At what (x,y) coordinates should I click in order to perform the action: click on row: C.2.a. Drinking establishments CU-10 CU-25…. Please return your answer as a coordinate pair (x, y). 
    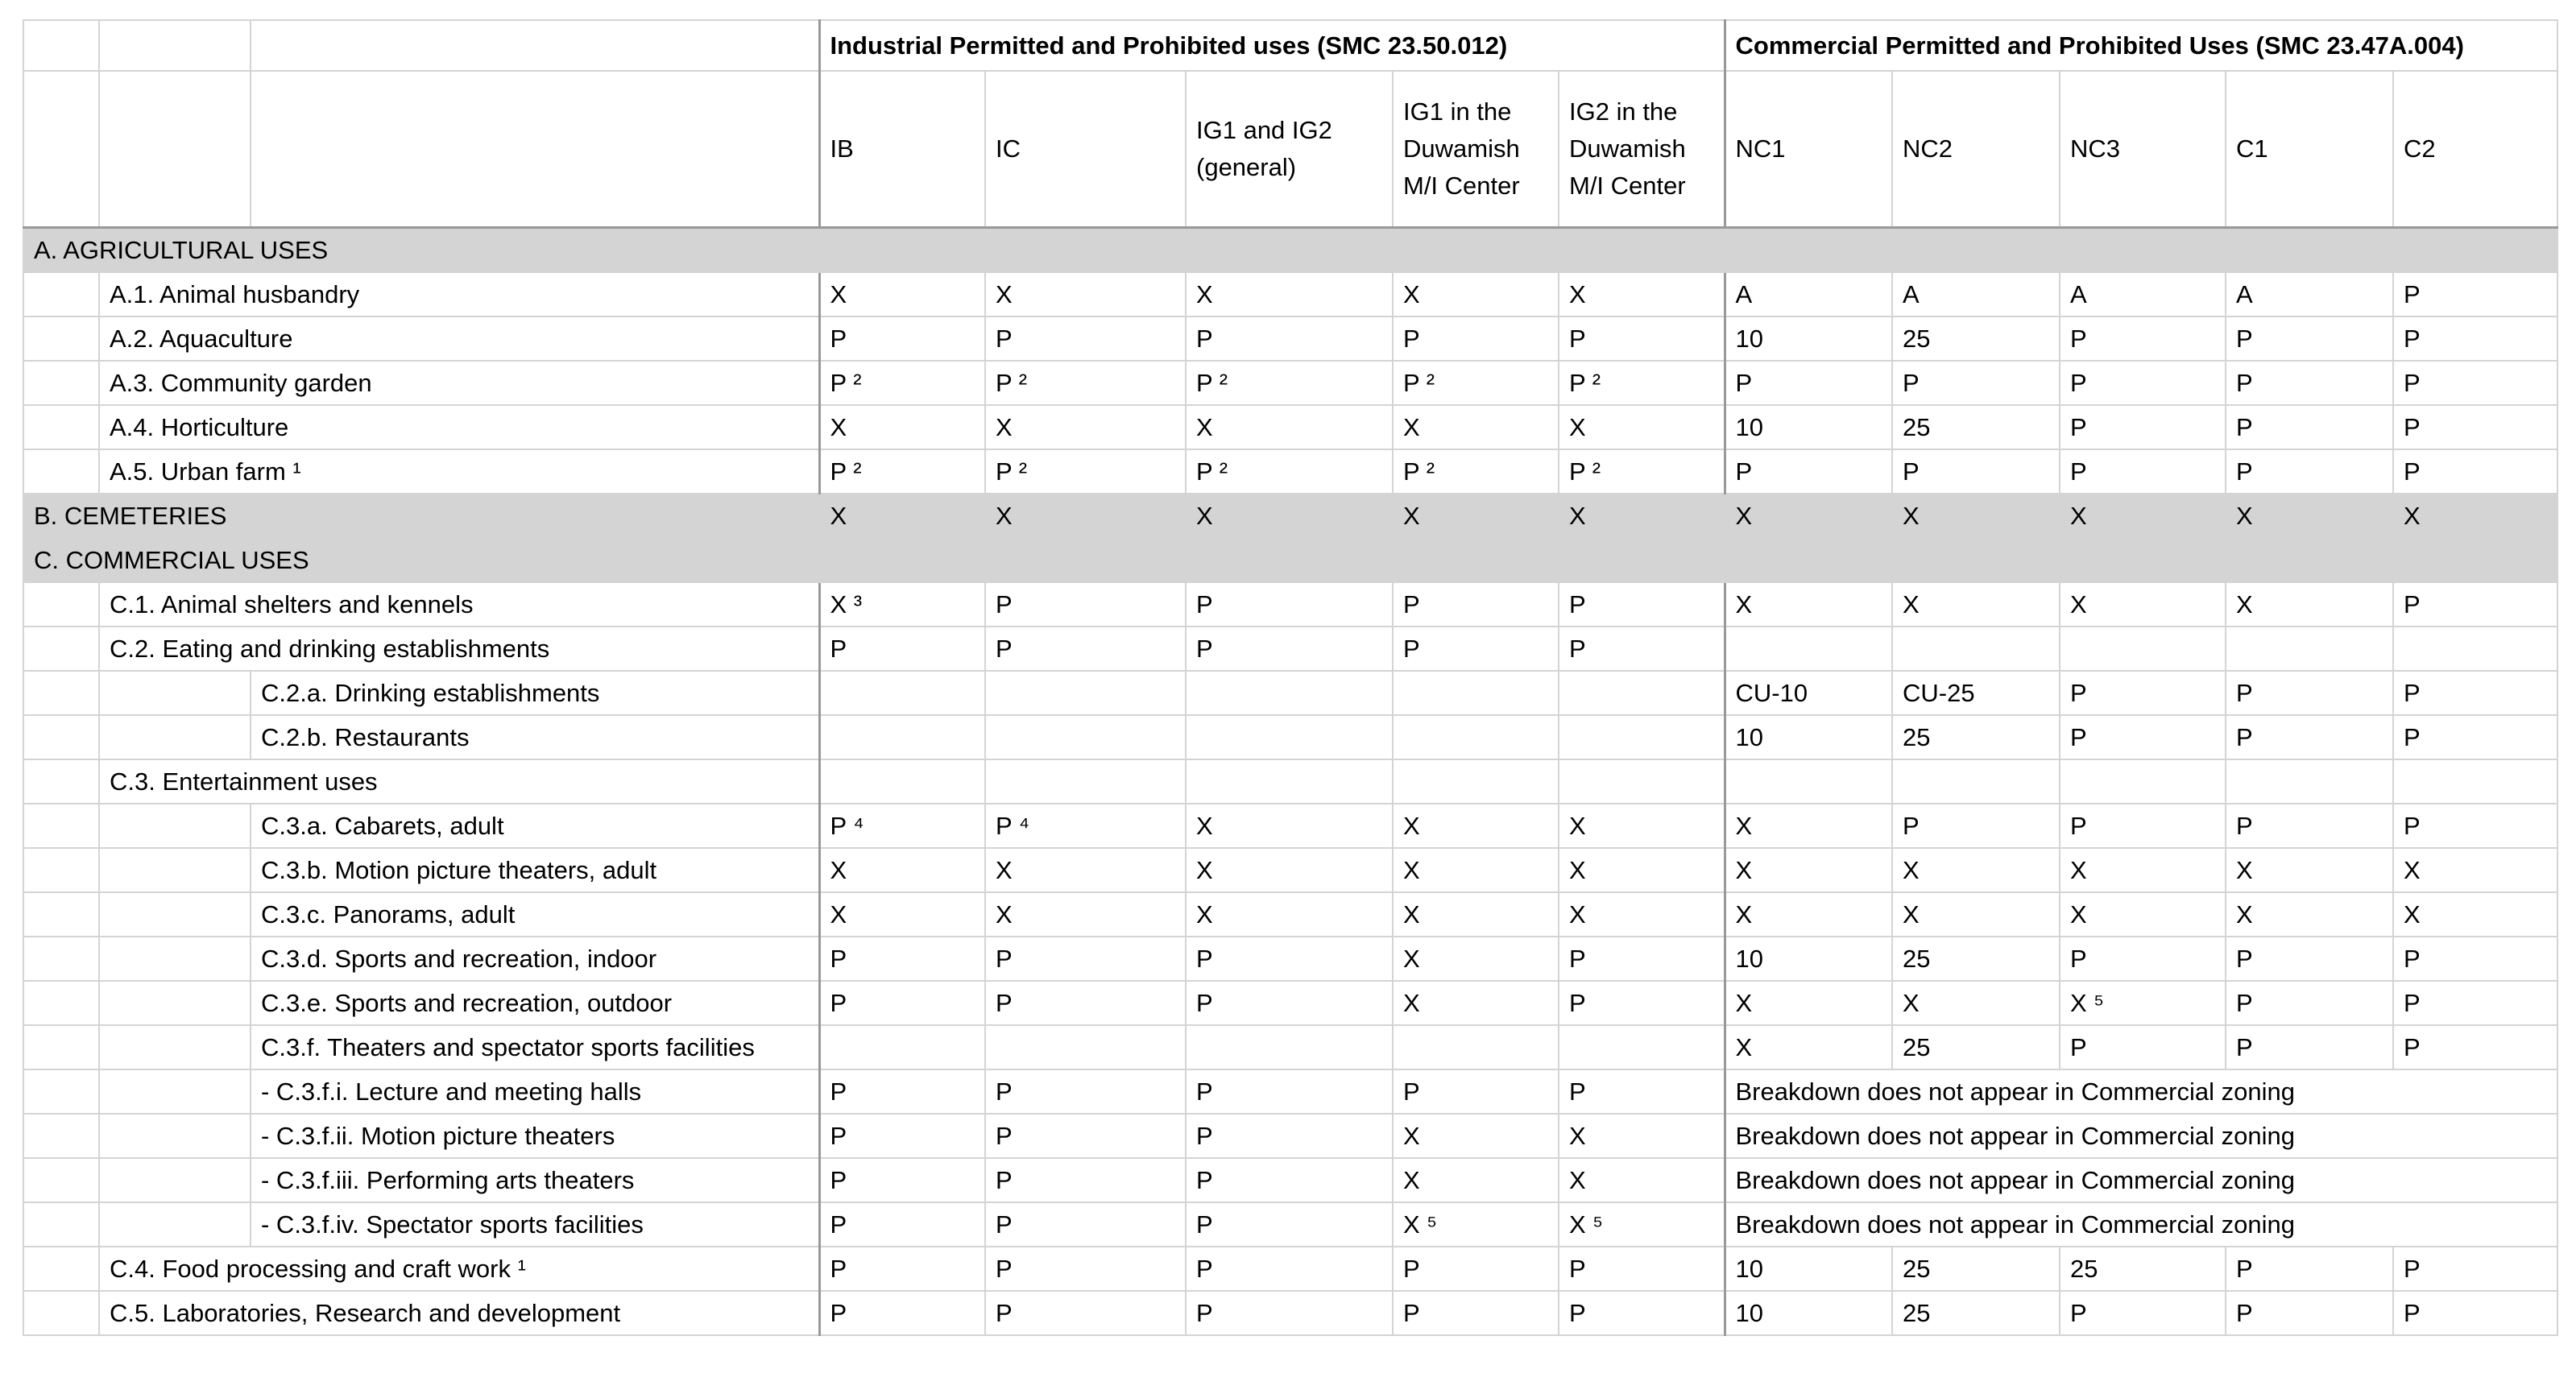
    Looking at the image, I should click on (1290, 693).